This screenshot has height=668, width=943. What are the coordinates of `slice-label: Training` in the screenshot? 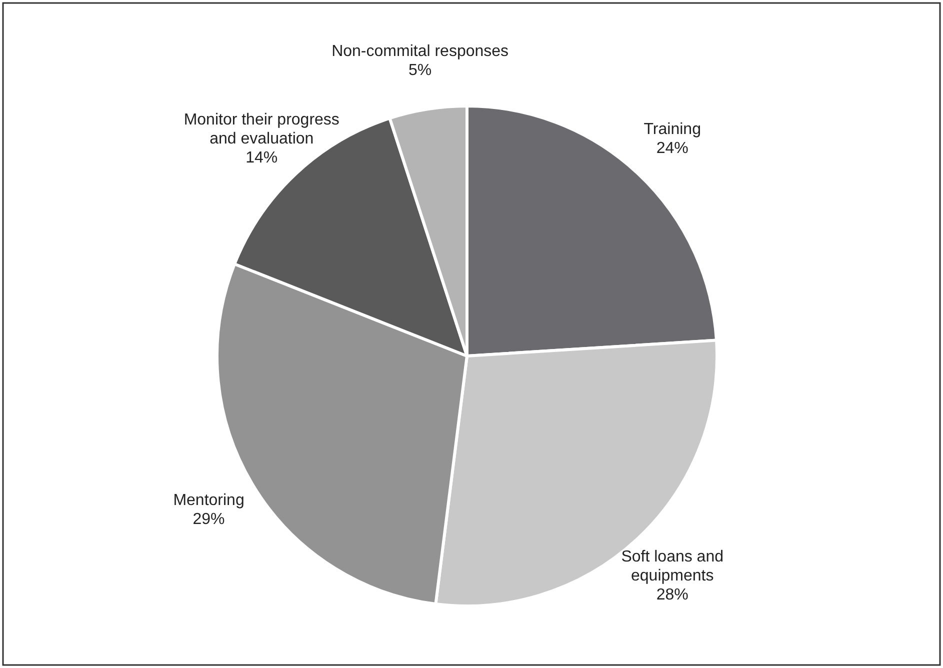 It's located at (672, 129).